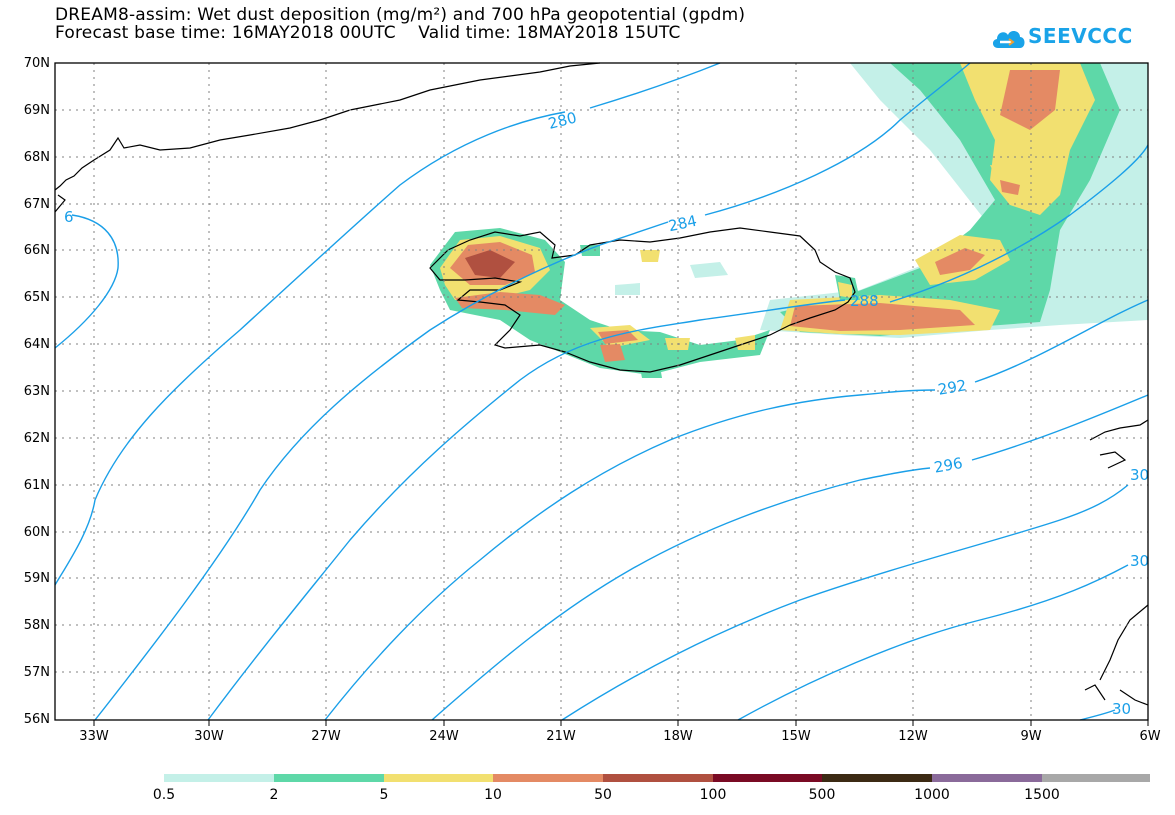 This screenshot has height=815, width=1175. Describe the element at coordinates (326, 736) in the screenshot. I see `lon-label: 27W` at that location.